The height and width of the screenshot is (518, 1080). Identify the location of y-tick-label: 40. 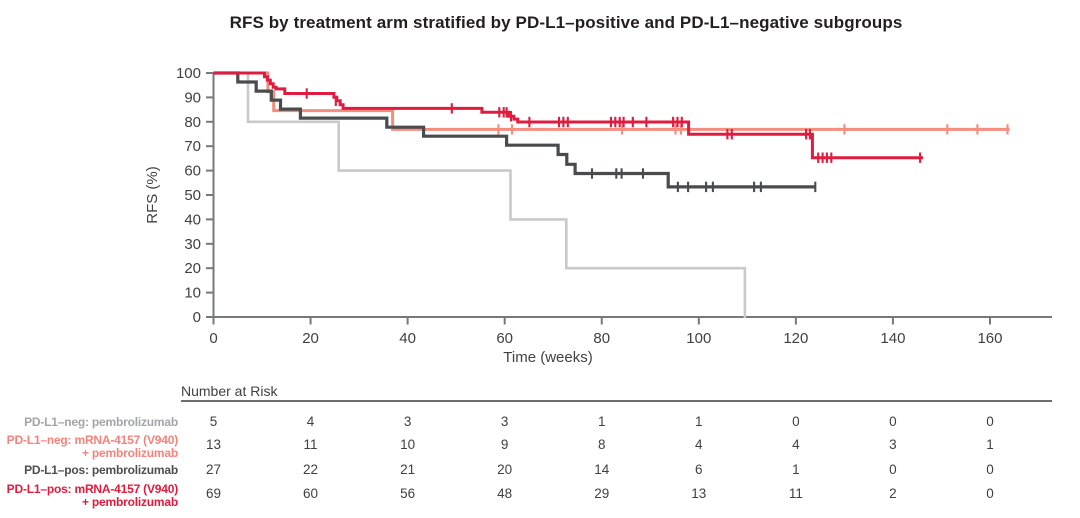
(192, 219).